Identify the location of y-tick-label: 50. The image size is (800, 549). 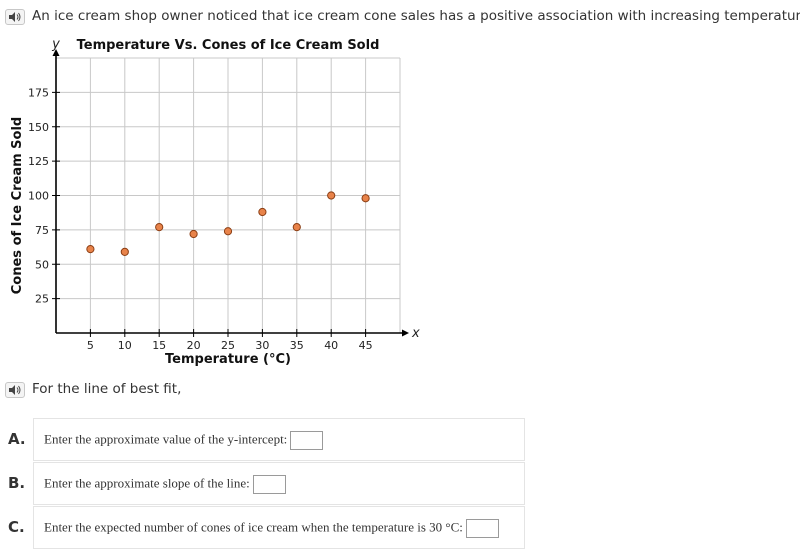
(42, 264).